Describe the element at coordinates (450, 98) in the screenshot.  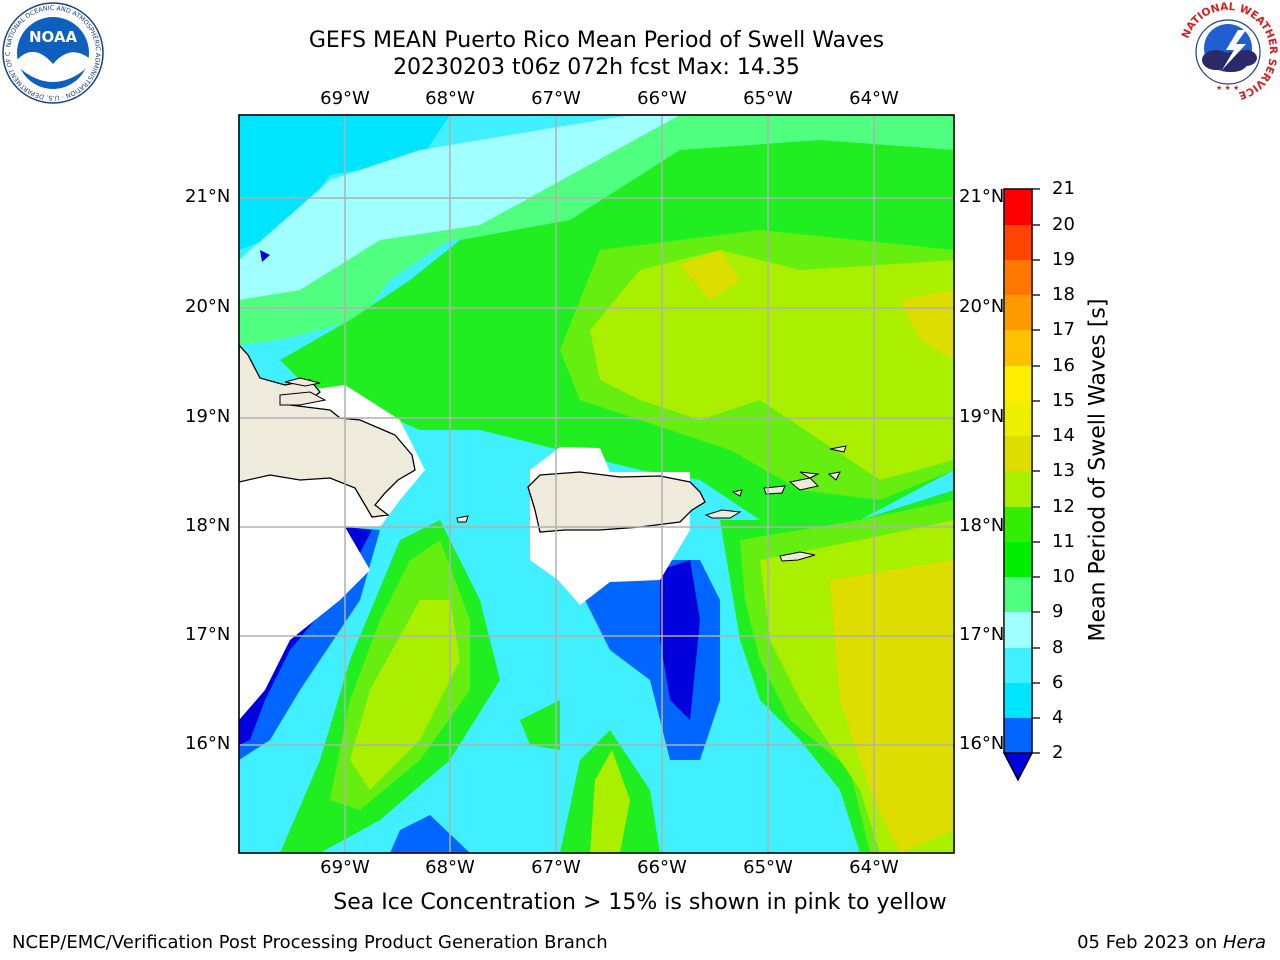
I see `lon-label-top-68w: 68°W` at that location.